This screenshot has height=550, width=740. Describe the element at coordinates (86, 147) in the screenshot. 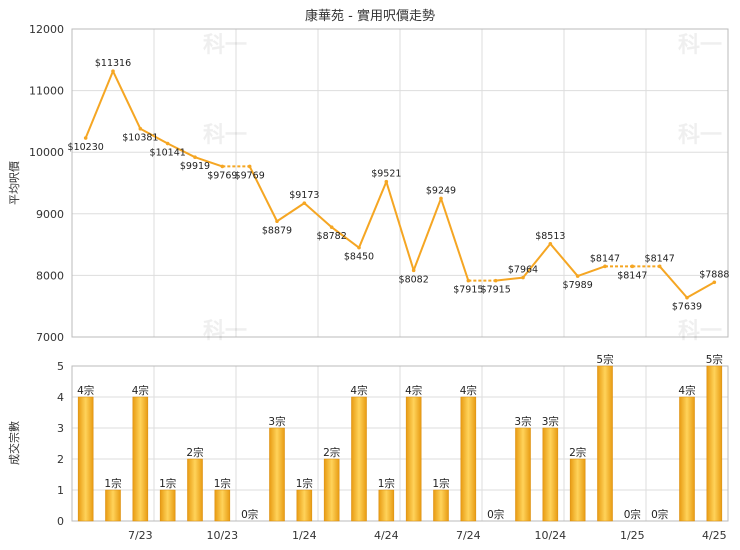

I see `price-point-label: $10230` at that location.